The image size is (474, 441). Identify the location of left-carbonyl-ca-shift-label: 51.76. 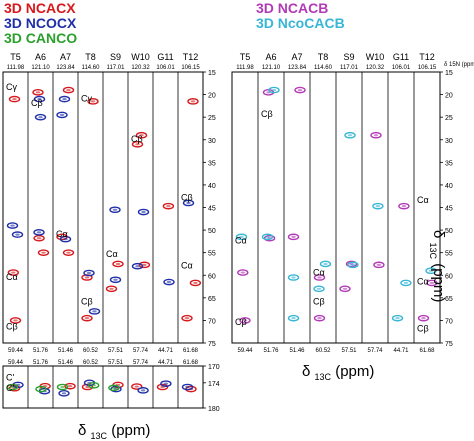
(41, 363).